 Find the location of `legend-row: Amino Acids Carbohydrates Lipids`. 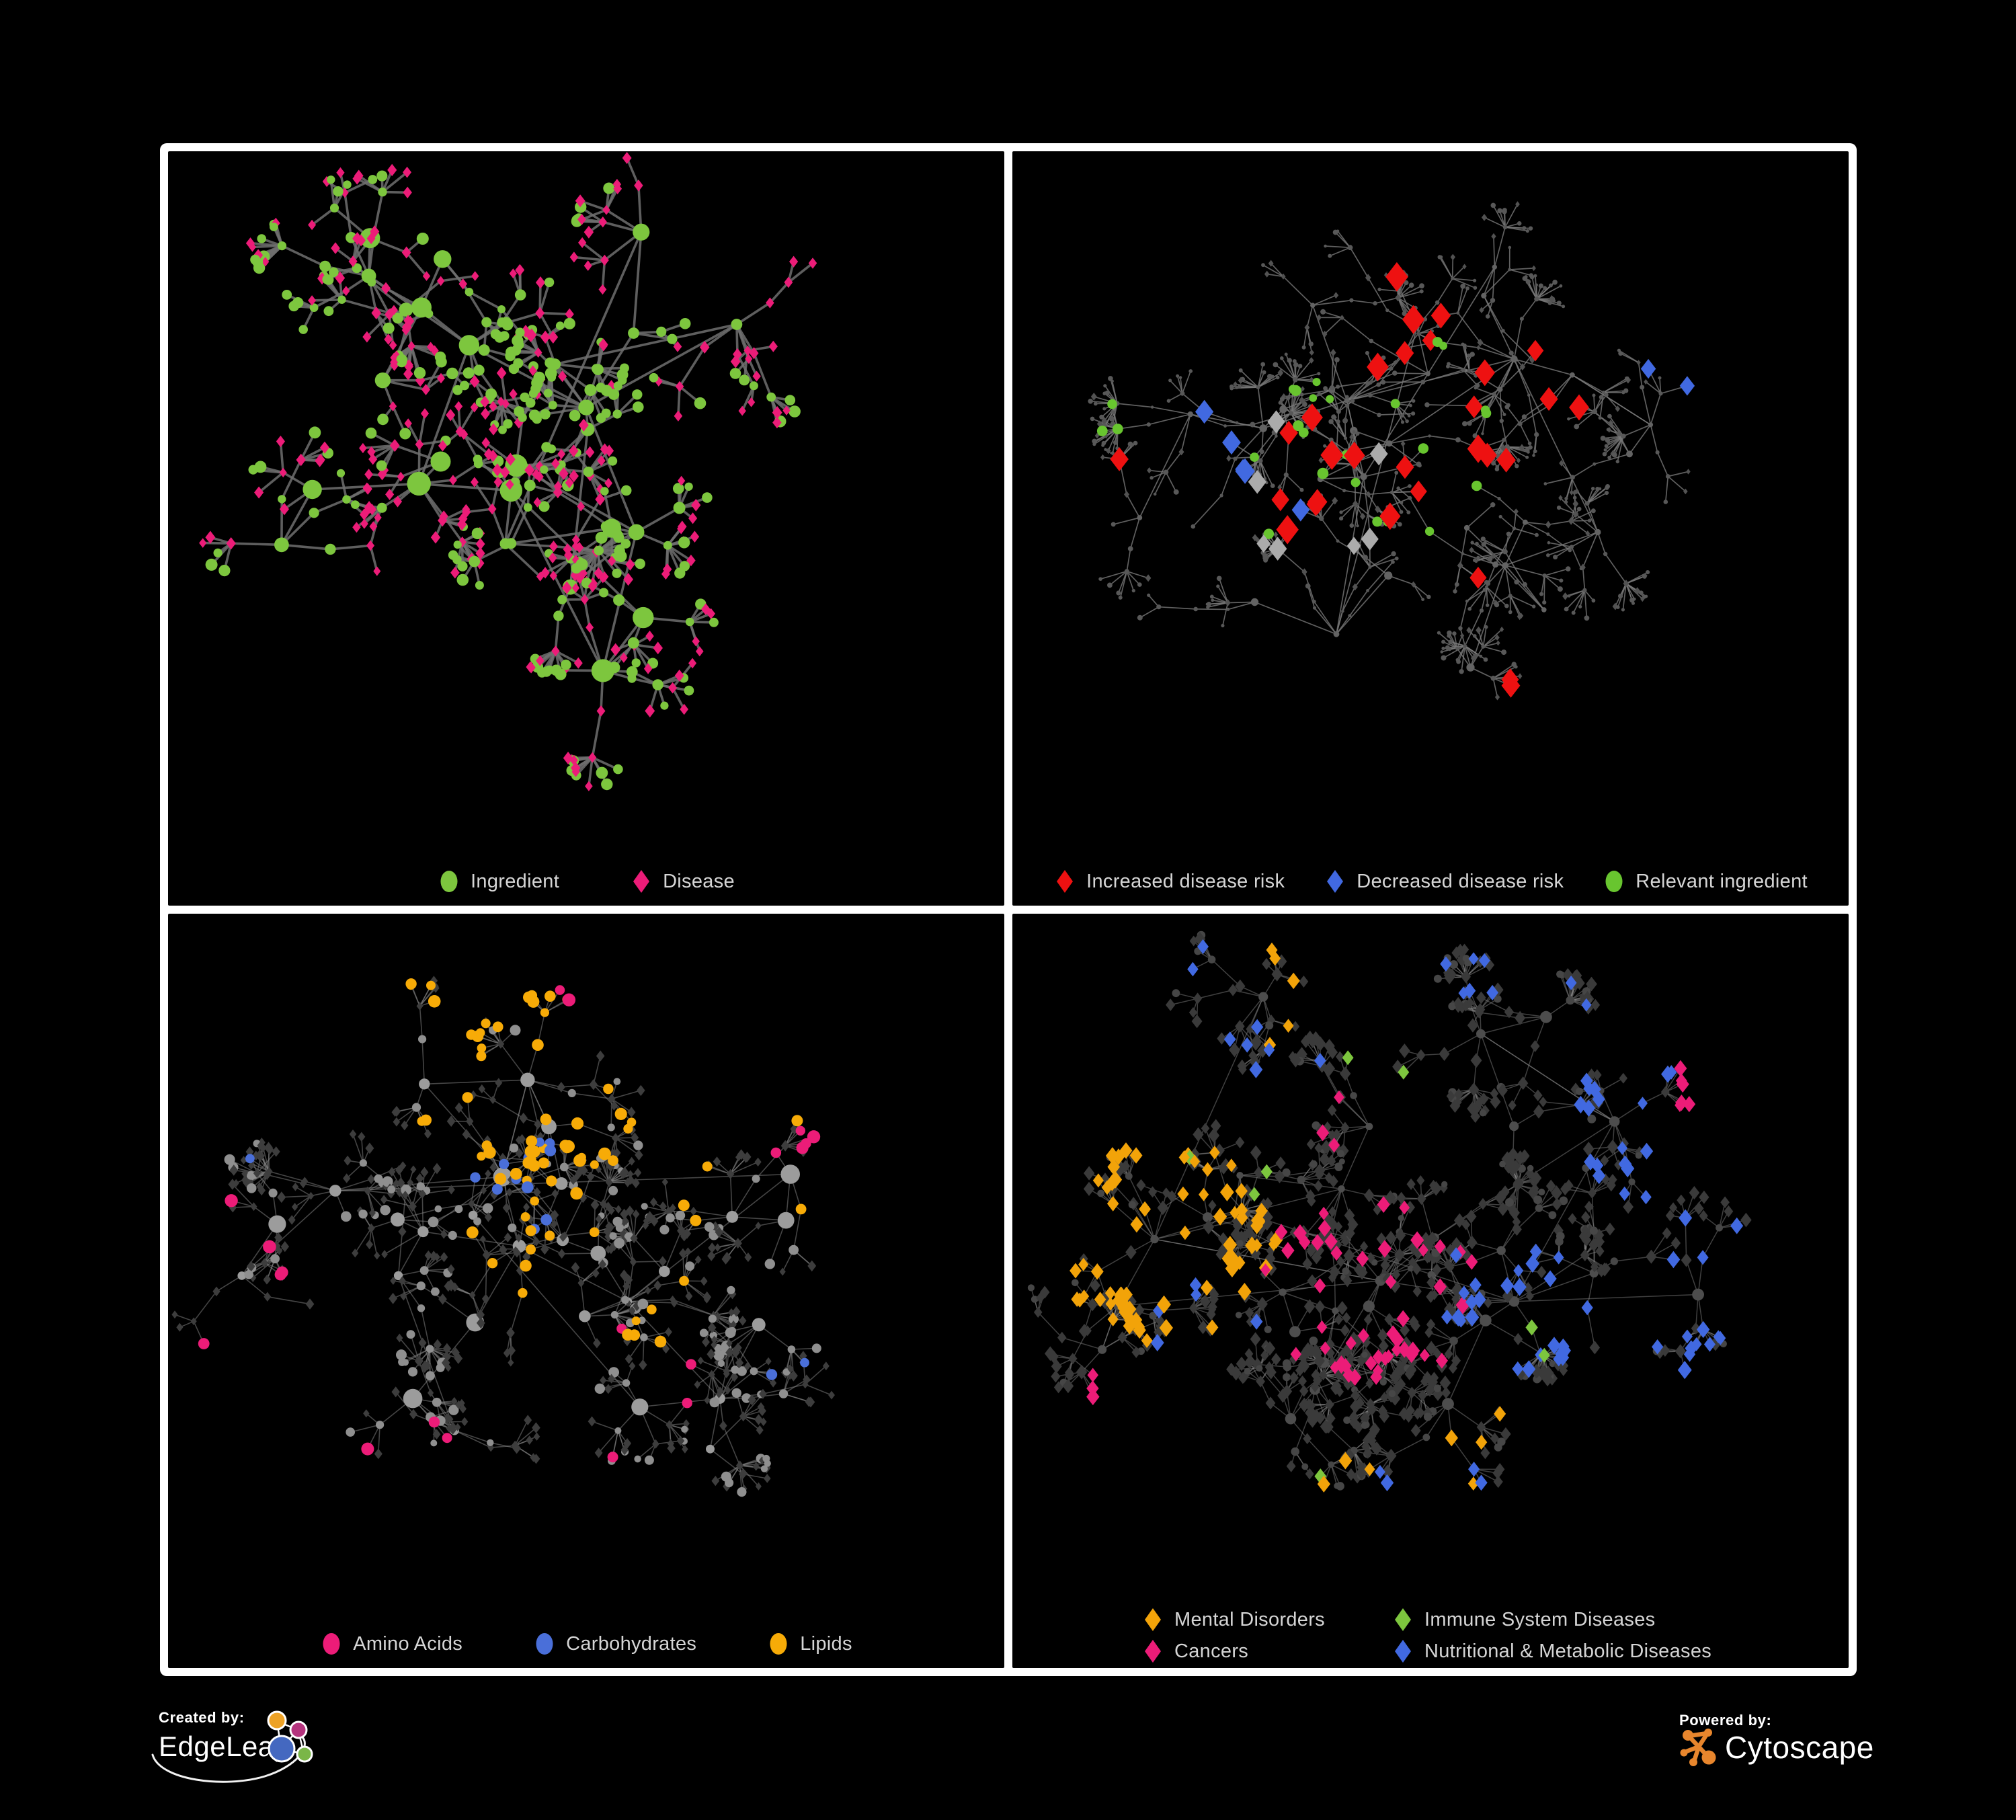

legend-row: Amino Acids Carbohydrates Lipids is located at coordinates (586, 1643).